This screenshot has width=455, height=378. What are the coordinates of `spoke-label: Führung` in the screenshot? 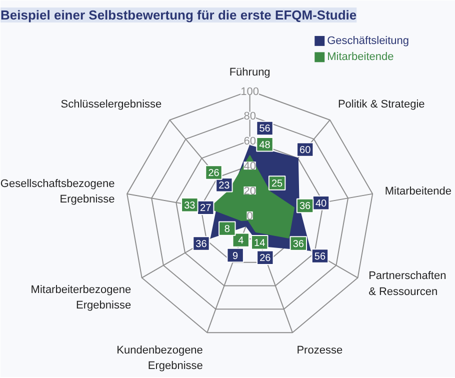 It's located at (249, 72).